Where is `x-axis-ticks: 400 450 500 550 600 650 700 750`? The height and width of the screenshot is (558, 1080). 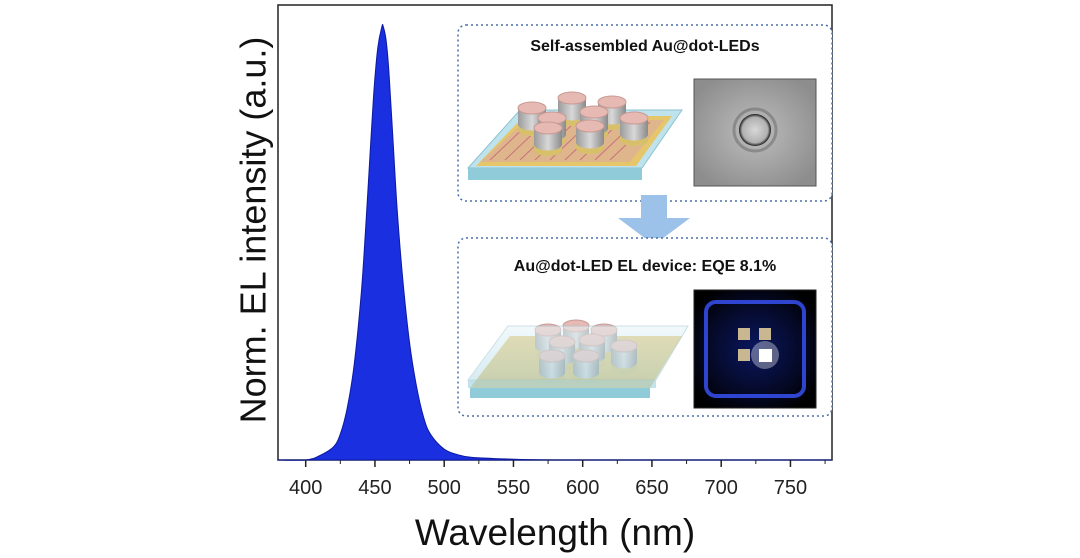 x-axis-ticks: 400 450 500 550 600 650 700 750 is located at coordinates (557, 479).